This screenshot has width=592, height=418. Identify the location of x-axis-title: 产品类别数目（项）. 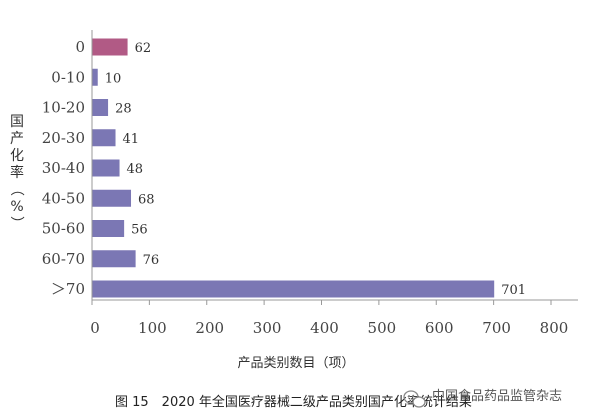
(295, 363).